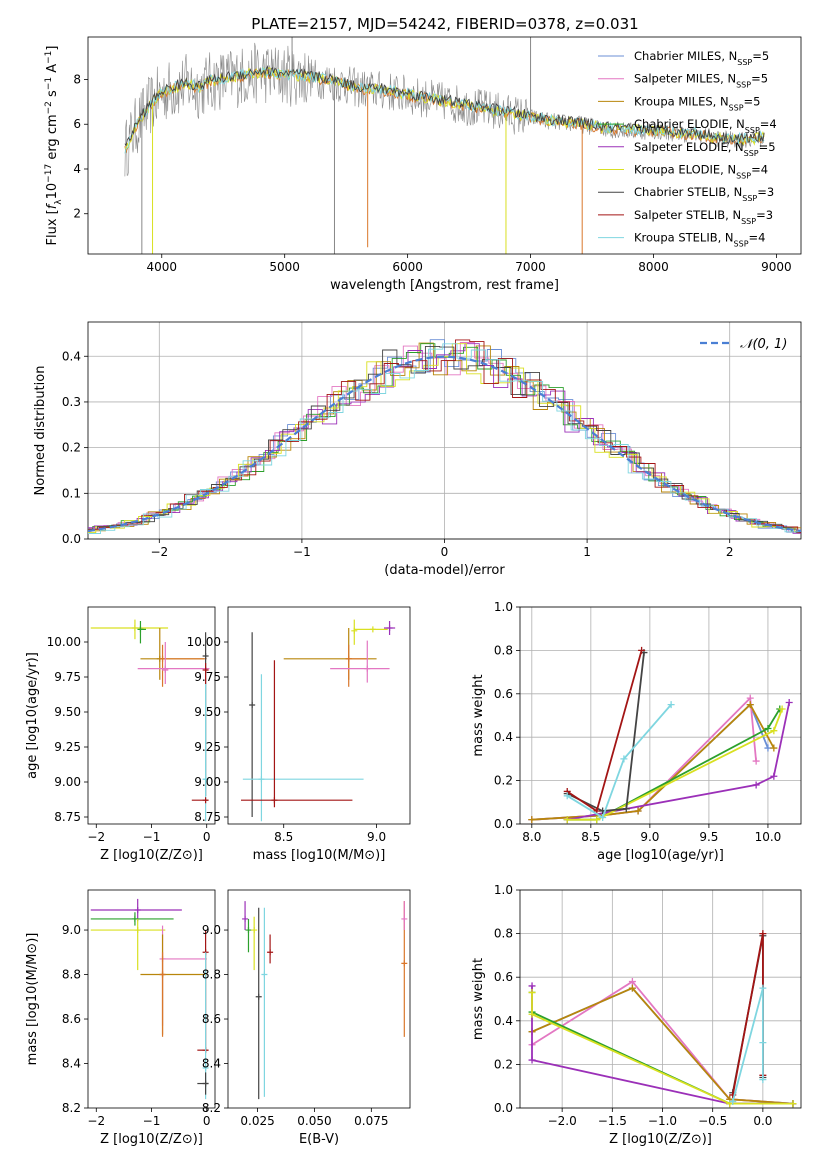 This screenshot has width=819, height=1170. Describe the element at coordinates (503, 824) in the screenshot. I see `y-tick-label: 0.0` at that location.